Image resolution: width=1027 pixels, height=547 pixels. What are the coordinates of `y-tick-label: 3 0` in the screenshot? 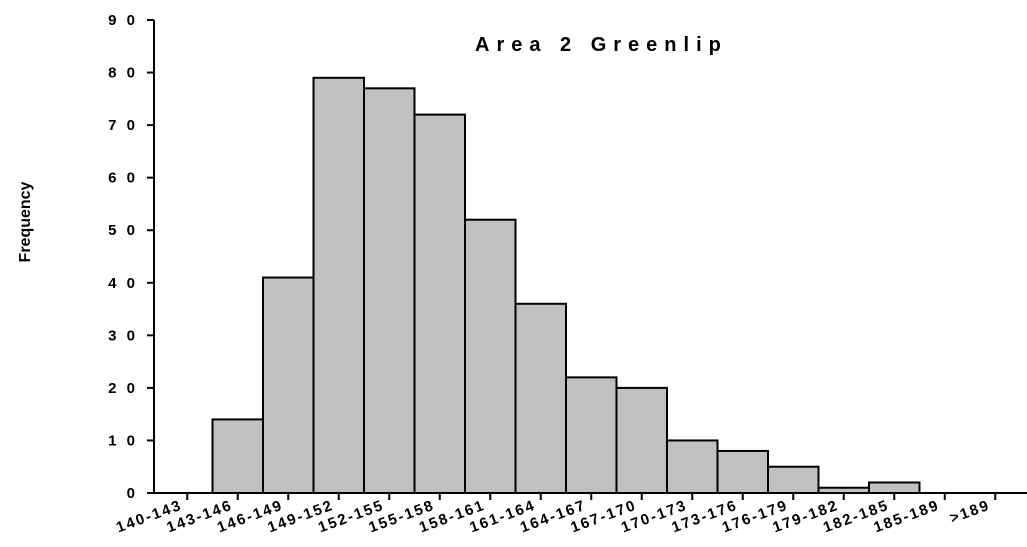 It's located at (123, 335).